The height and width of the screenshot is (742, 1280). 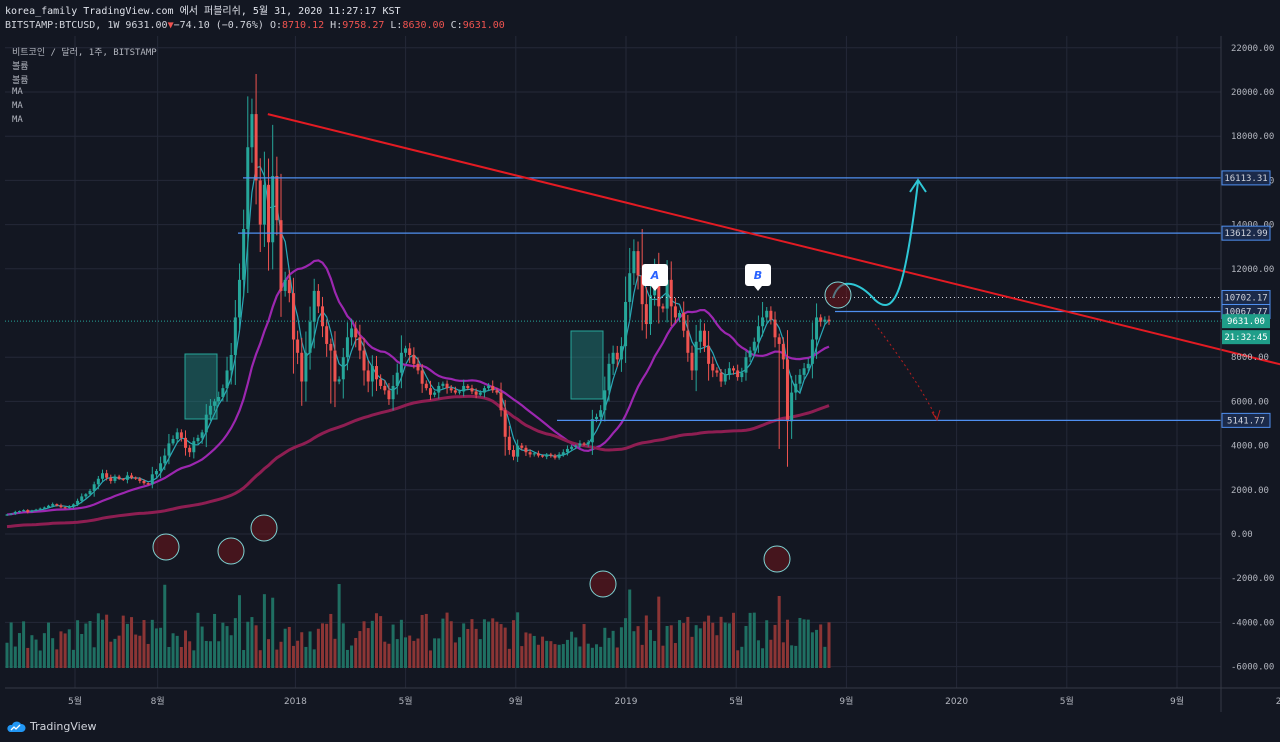 I want to click on legend-volume-1: 볼륨, so click(x=20, y=67).